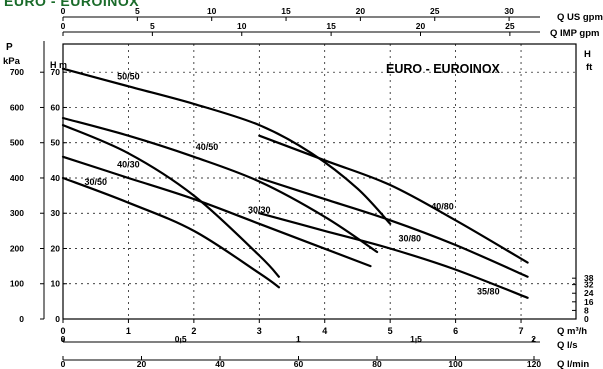  I want to click on ls-label-0: 0, so click(63, 339).